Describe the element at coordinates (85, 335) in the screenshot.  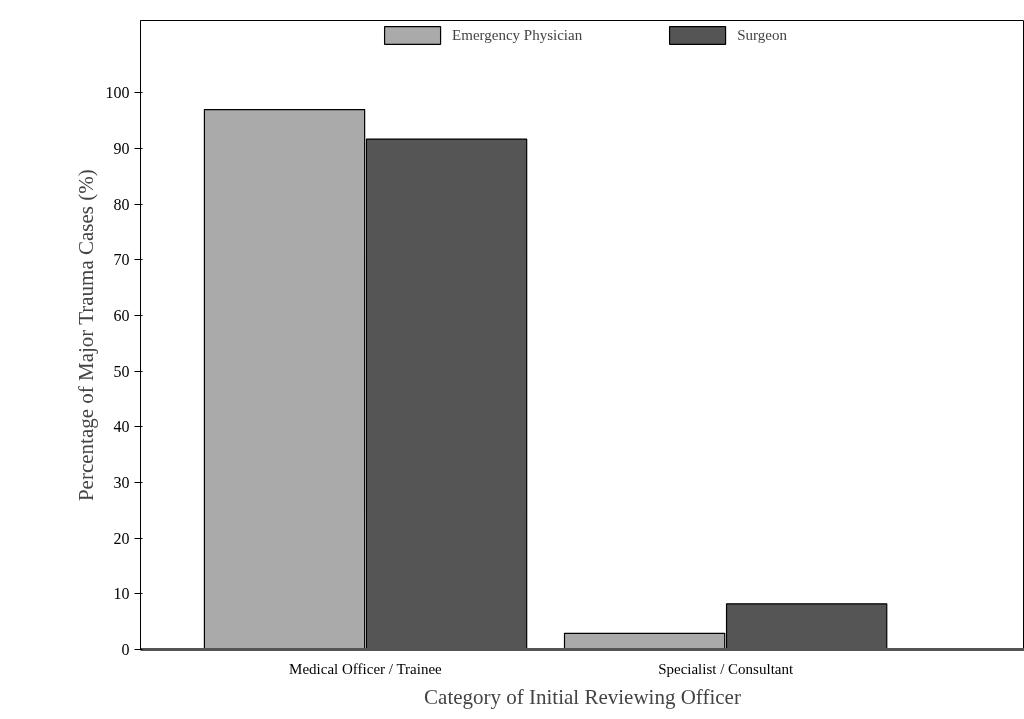
I see `y-axis-title: Percentage of Major Trauma Cases (%)` at that location.